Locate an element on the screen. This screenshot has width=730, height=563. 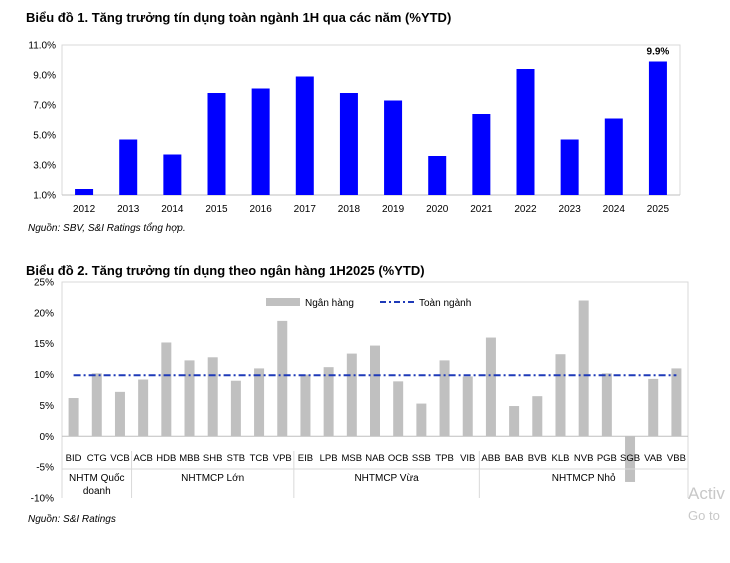
chart2-x-tick-label: SSB is located at coordinates (421, 458).